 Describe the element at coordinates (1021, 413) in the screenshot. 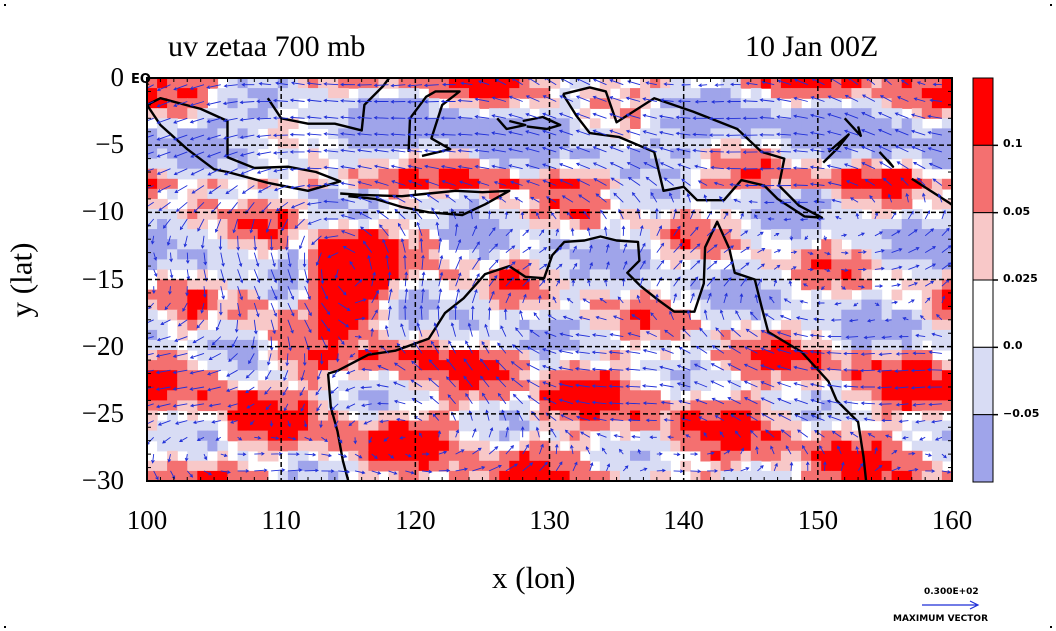

I see `colorbar-label: −0.05` at that location.